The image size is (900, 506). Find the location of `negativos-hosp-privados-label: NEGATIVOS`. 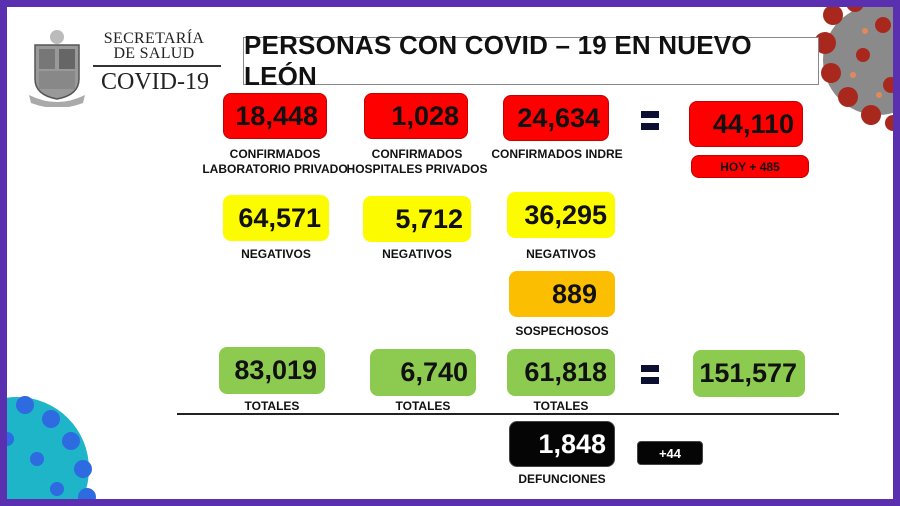

negativos-hosp-privados-label: NEGATIVOS is located at coordinates (417, 254).